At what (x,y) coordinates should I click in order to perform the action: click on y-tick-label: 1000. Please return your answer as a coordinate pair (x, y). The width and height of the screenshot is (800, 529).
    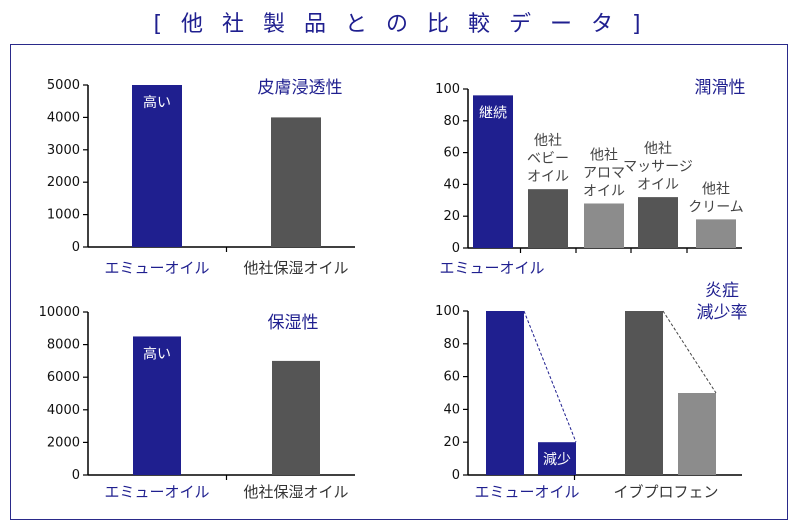
    Looking at the image, I should click on (63, 215).